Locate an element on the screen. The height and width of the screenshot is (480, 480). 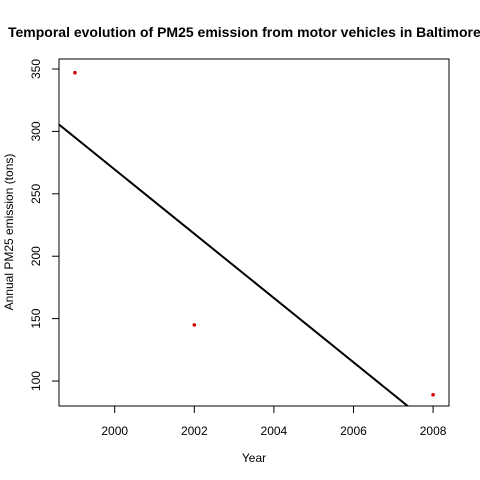
y-tick-label: 150 is located at coordinates (36, 318).